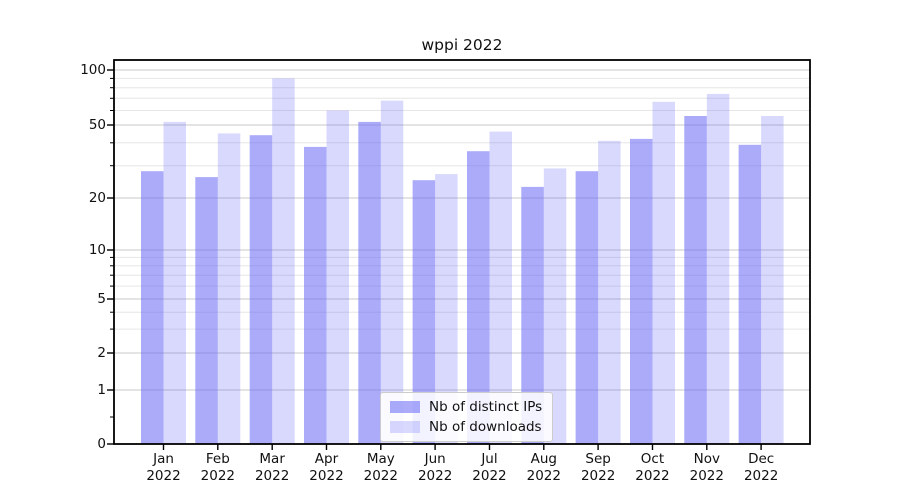  What do you see at coordinates (174, 283) in the screenshot?
I see `bar-downloads-jan` at bounding box center [174, 283].